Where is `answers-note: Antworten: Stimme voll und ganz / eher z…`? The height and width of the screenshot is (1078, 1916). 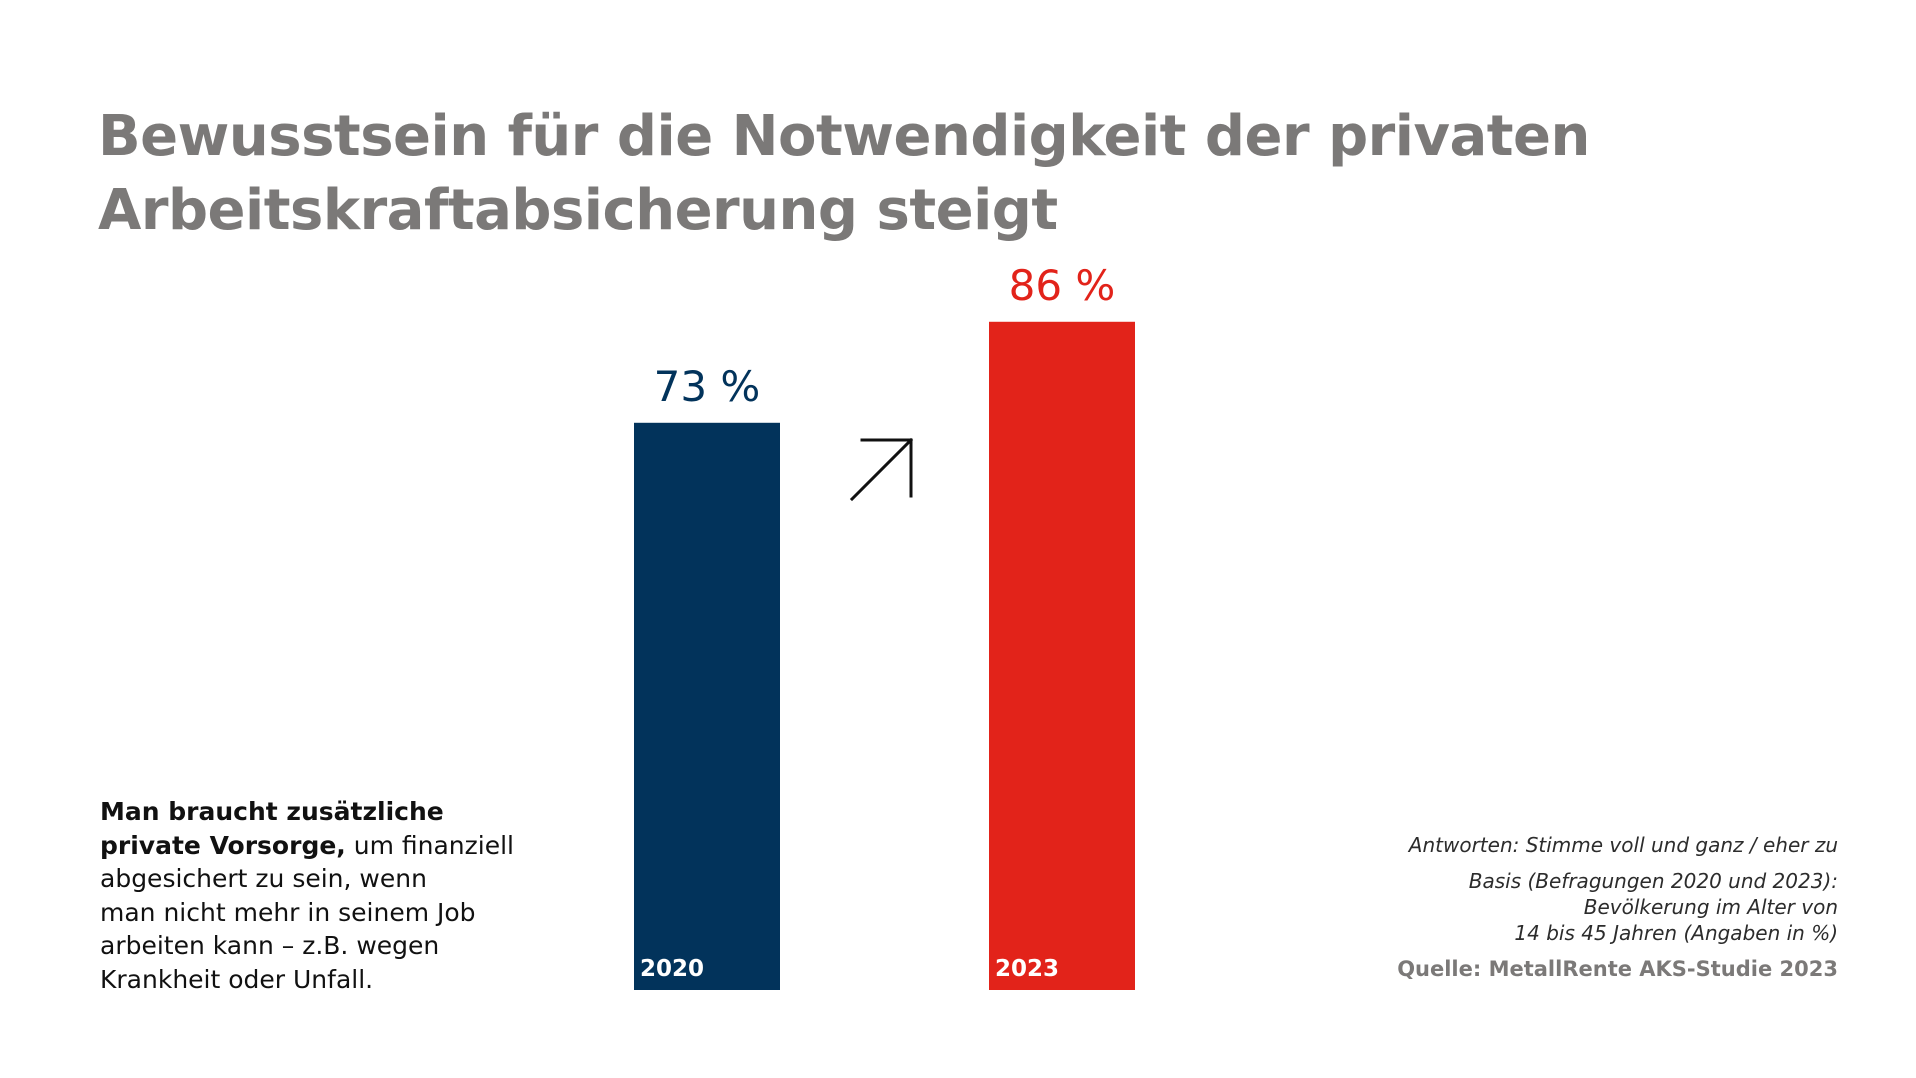 answers-note: Antworten: Stimme voll und ganz / eher z… is located at coordinates (1623, 845).